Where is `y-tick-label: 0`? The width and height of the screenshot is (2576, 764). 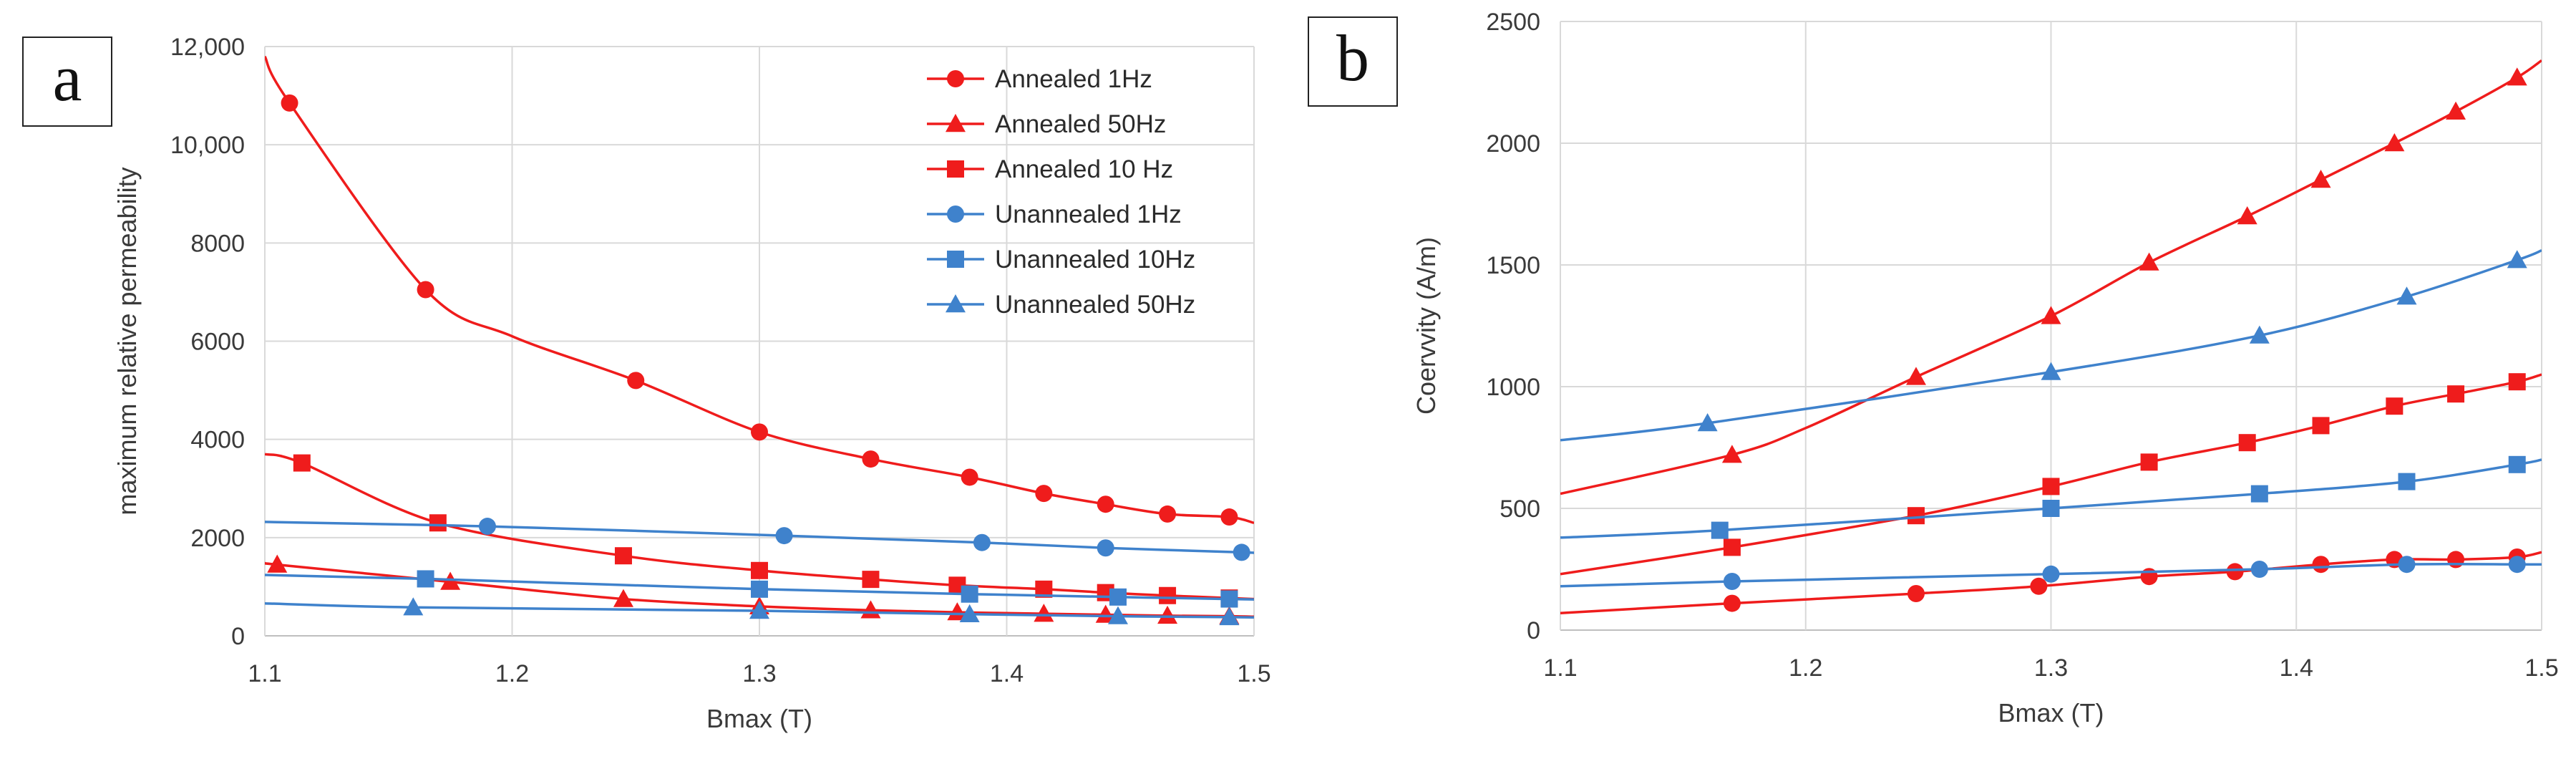 y-tick-label: 0 is located at coordinates (1533, 630).